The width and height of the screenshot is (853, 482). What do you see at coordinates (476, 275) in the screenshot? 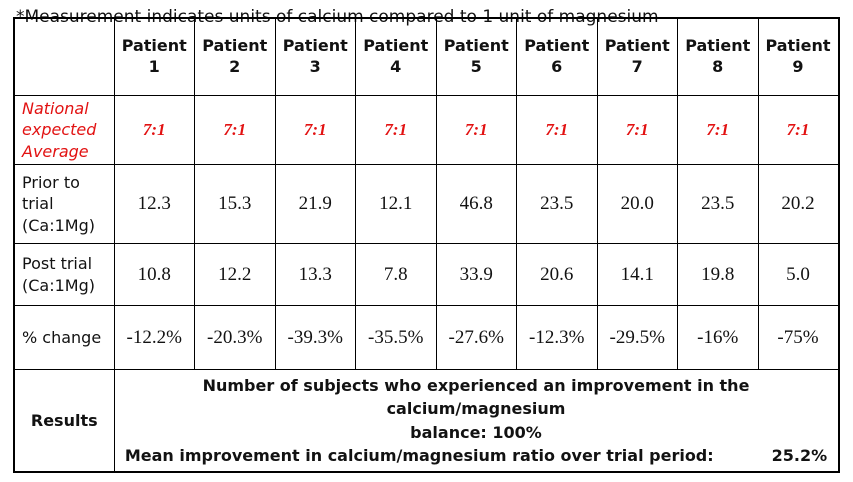
I see `post-value-cell: 33.9` at bounding box center [476, 275].